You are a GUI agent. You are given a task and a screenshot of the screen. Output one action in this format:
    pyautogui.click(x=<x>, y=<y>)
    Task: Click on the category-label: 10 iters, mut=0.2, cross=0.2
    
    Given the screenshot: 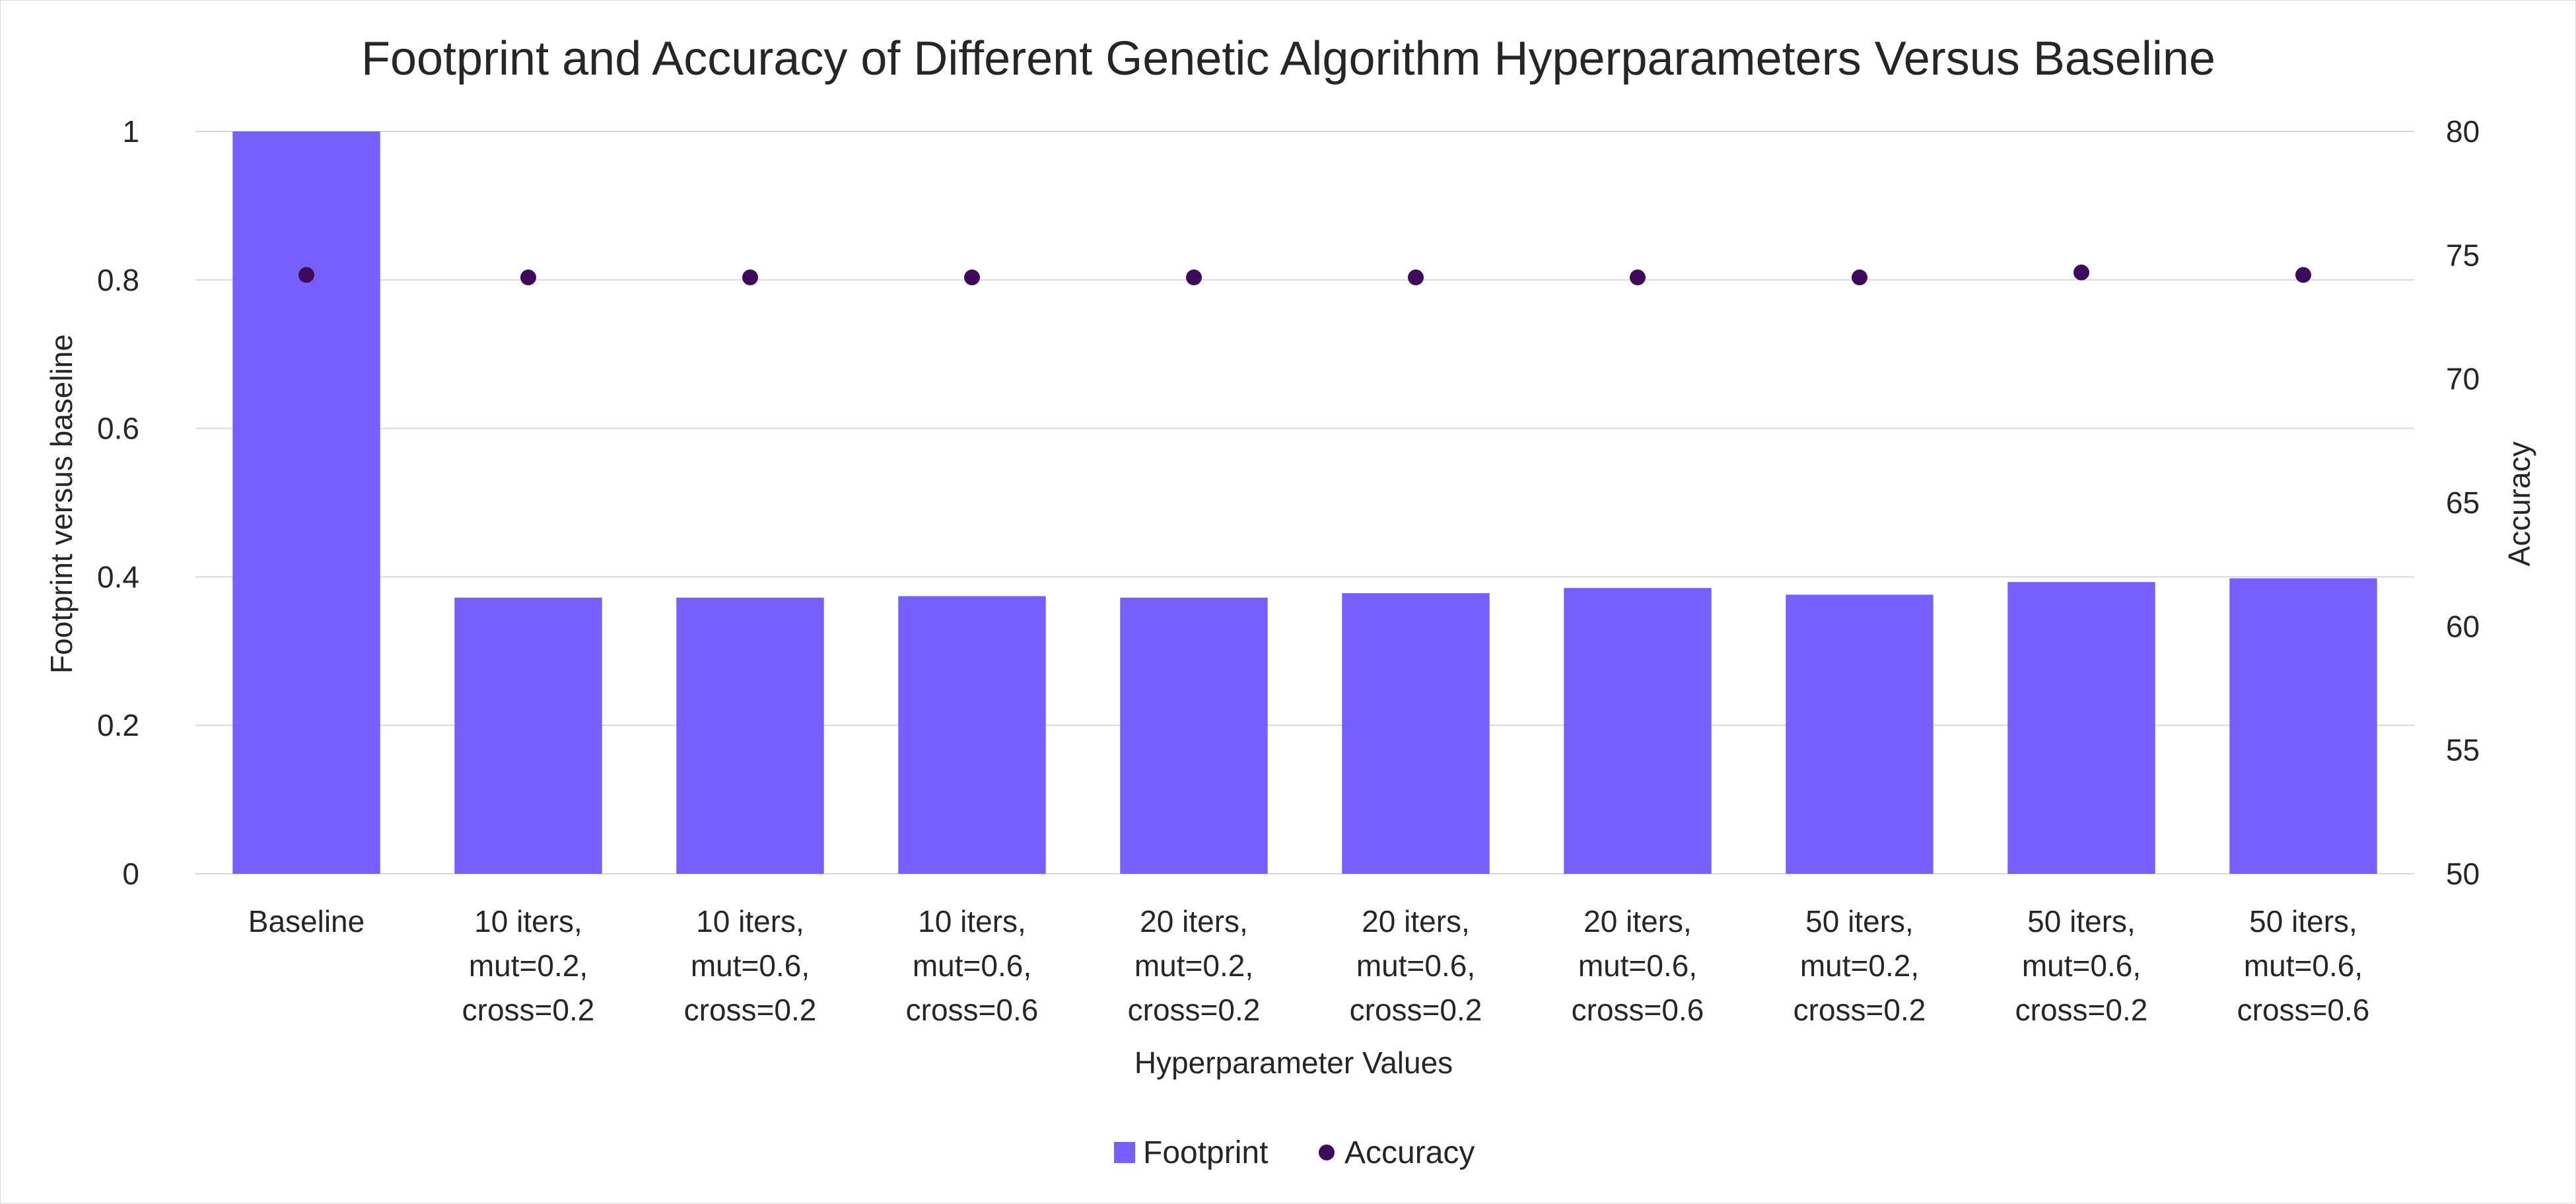 What is the action you would take?
    pyautogui.click(x=529, y=965)
    